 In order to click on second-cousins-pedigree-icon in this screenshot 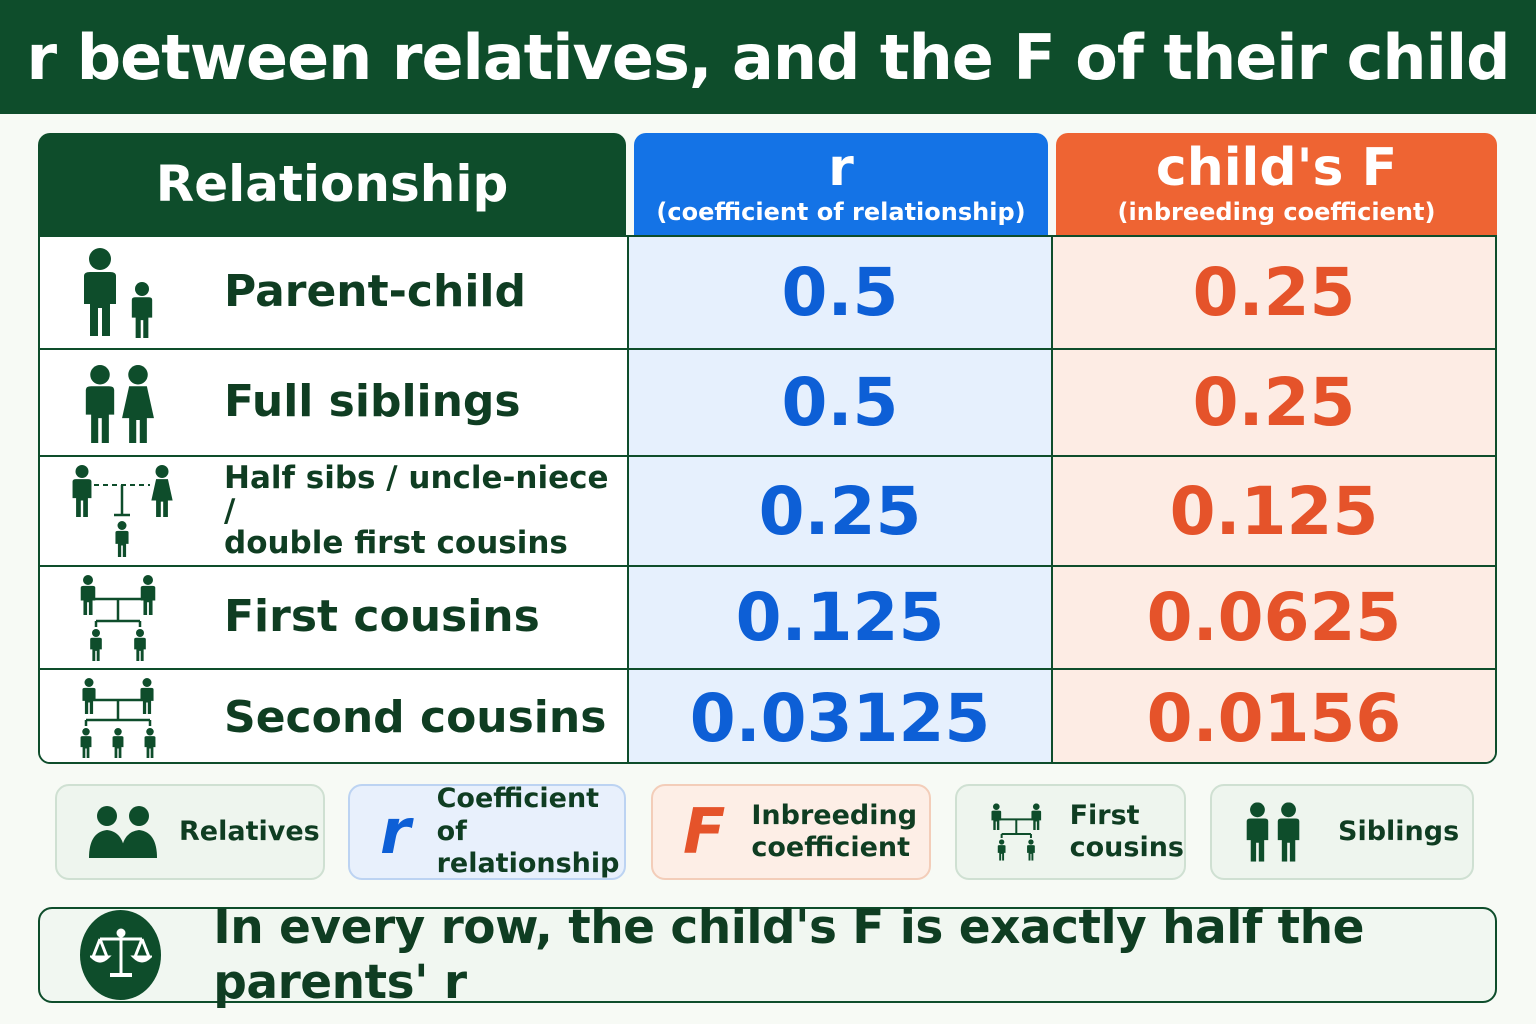, I will do `click(118, 718)`.